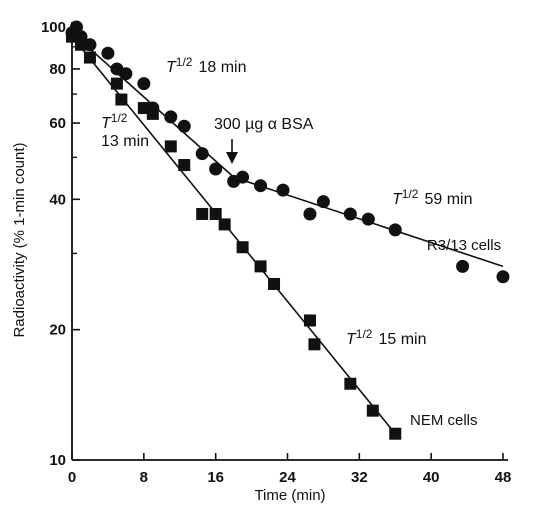 The image size is (559, 507). Describe the element at coordinates (289, 495) in the screenshot. I see `x-axis-title: Time (min)` at that location.